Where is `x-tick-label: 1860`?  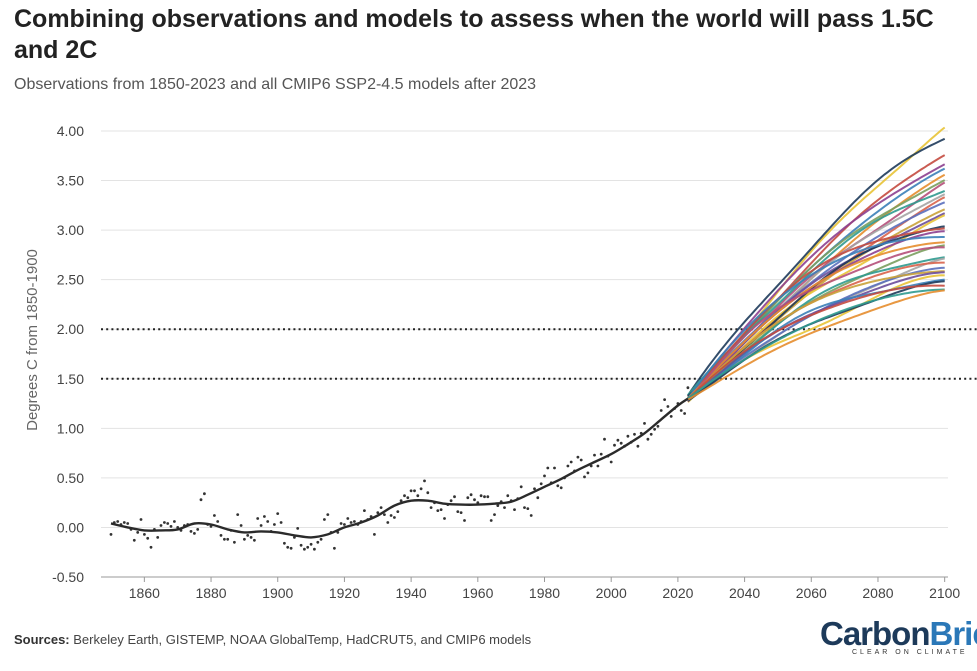
x-tick-label: 1860 is located at coordinates (144, 593).